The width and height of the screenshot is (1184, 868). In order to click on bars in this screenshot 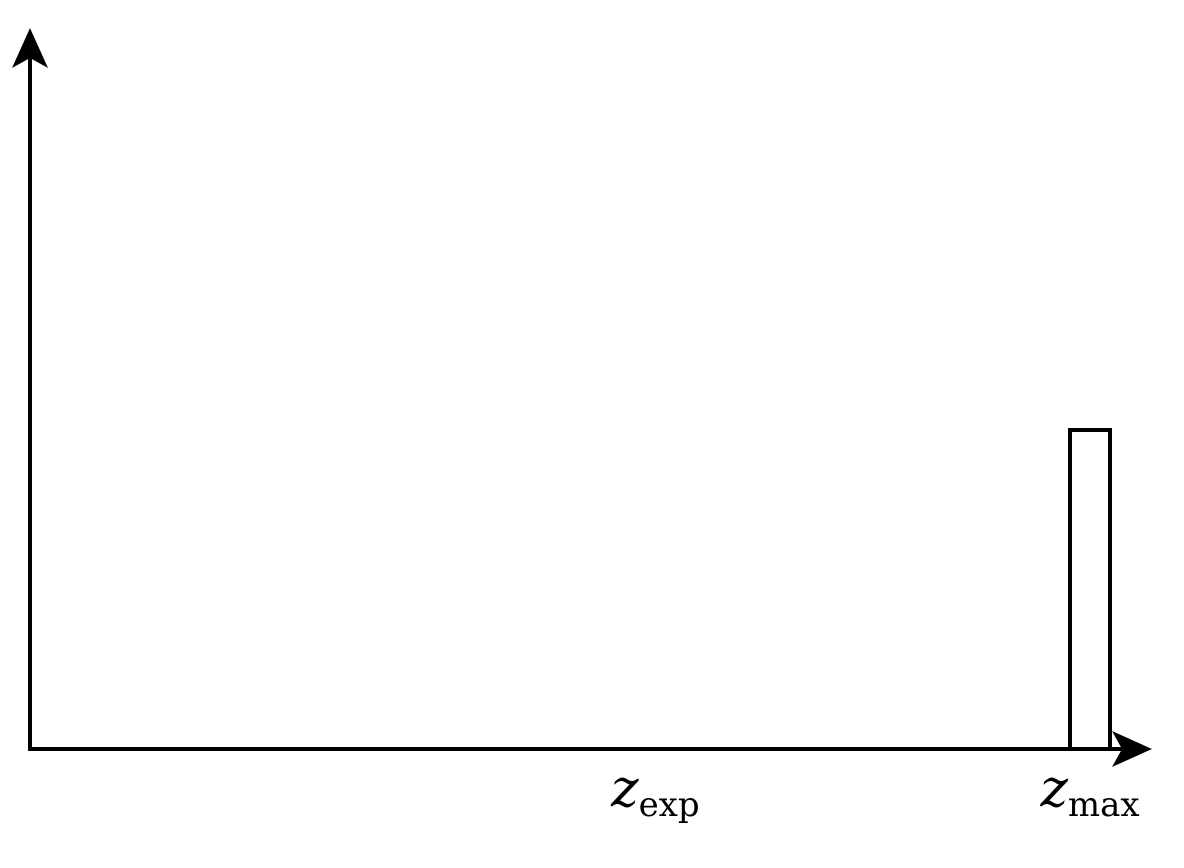, I will do `click(1090, 589)`.